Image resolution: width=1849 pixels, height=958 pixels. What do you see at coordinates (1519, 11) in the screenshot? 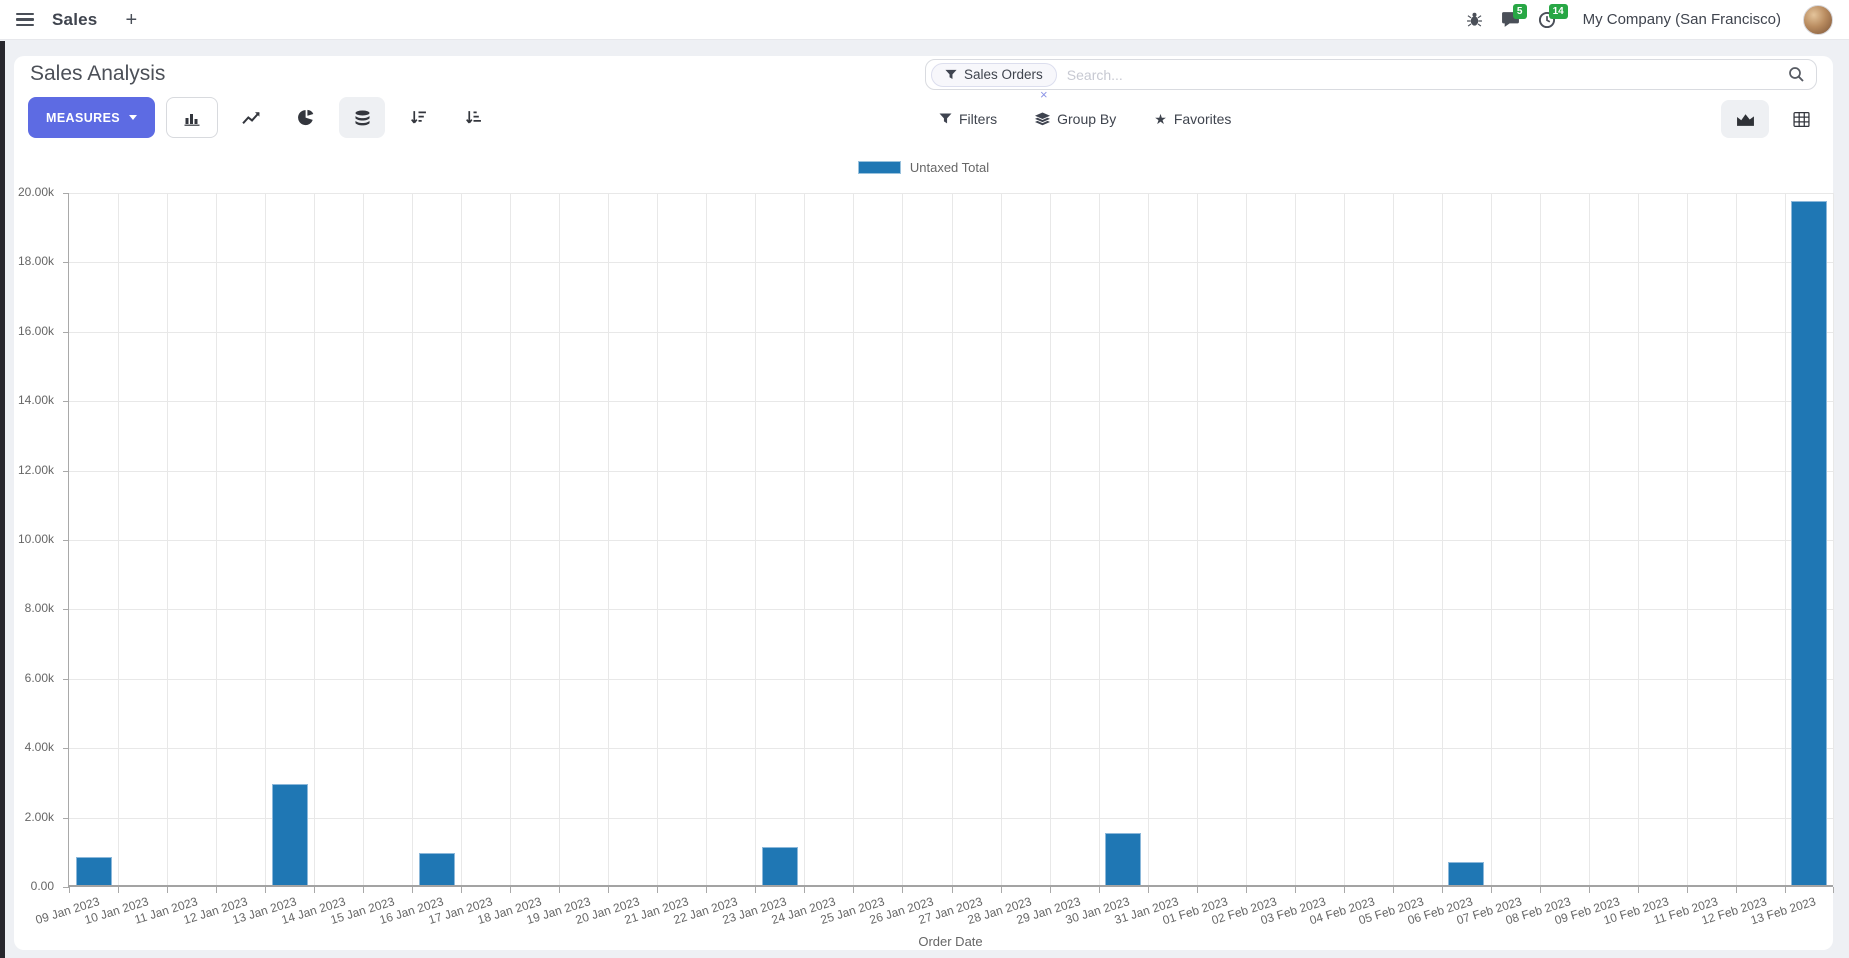
I see `messages-badge: 5` at bounding box center [1519, 11].